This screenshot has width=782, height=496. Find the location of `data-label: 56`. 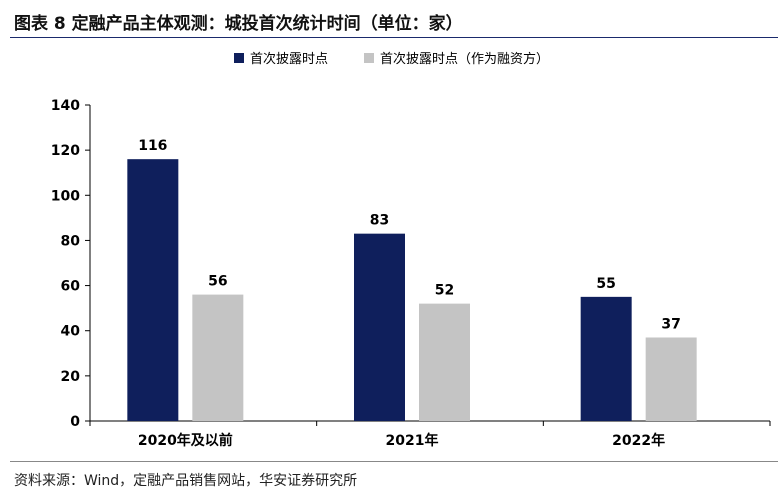

data-label: 56 is located at coordinates (217, 282).